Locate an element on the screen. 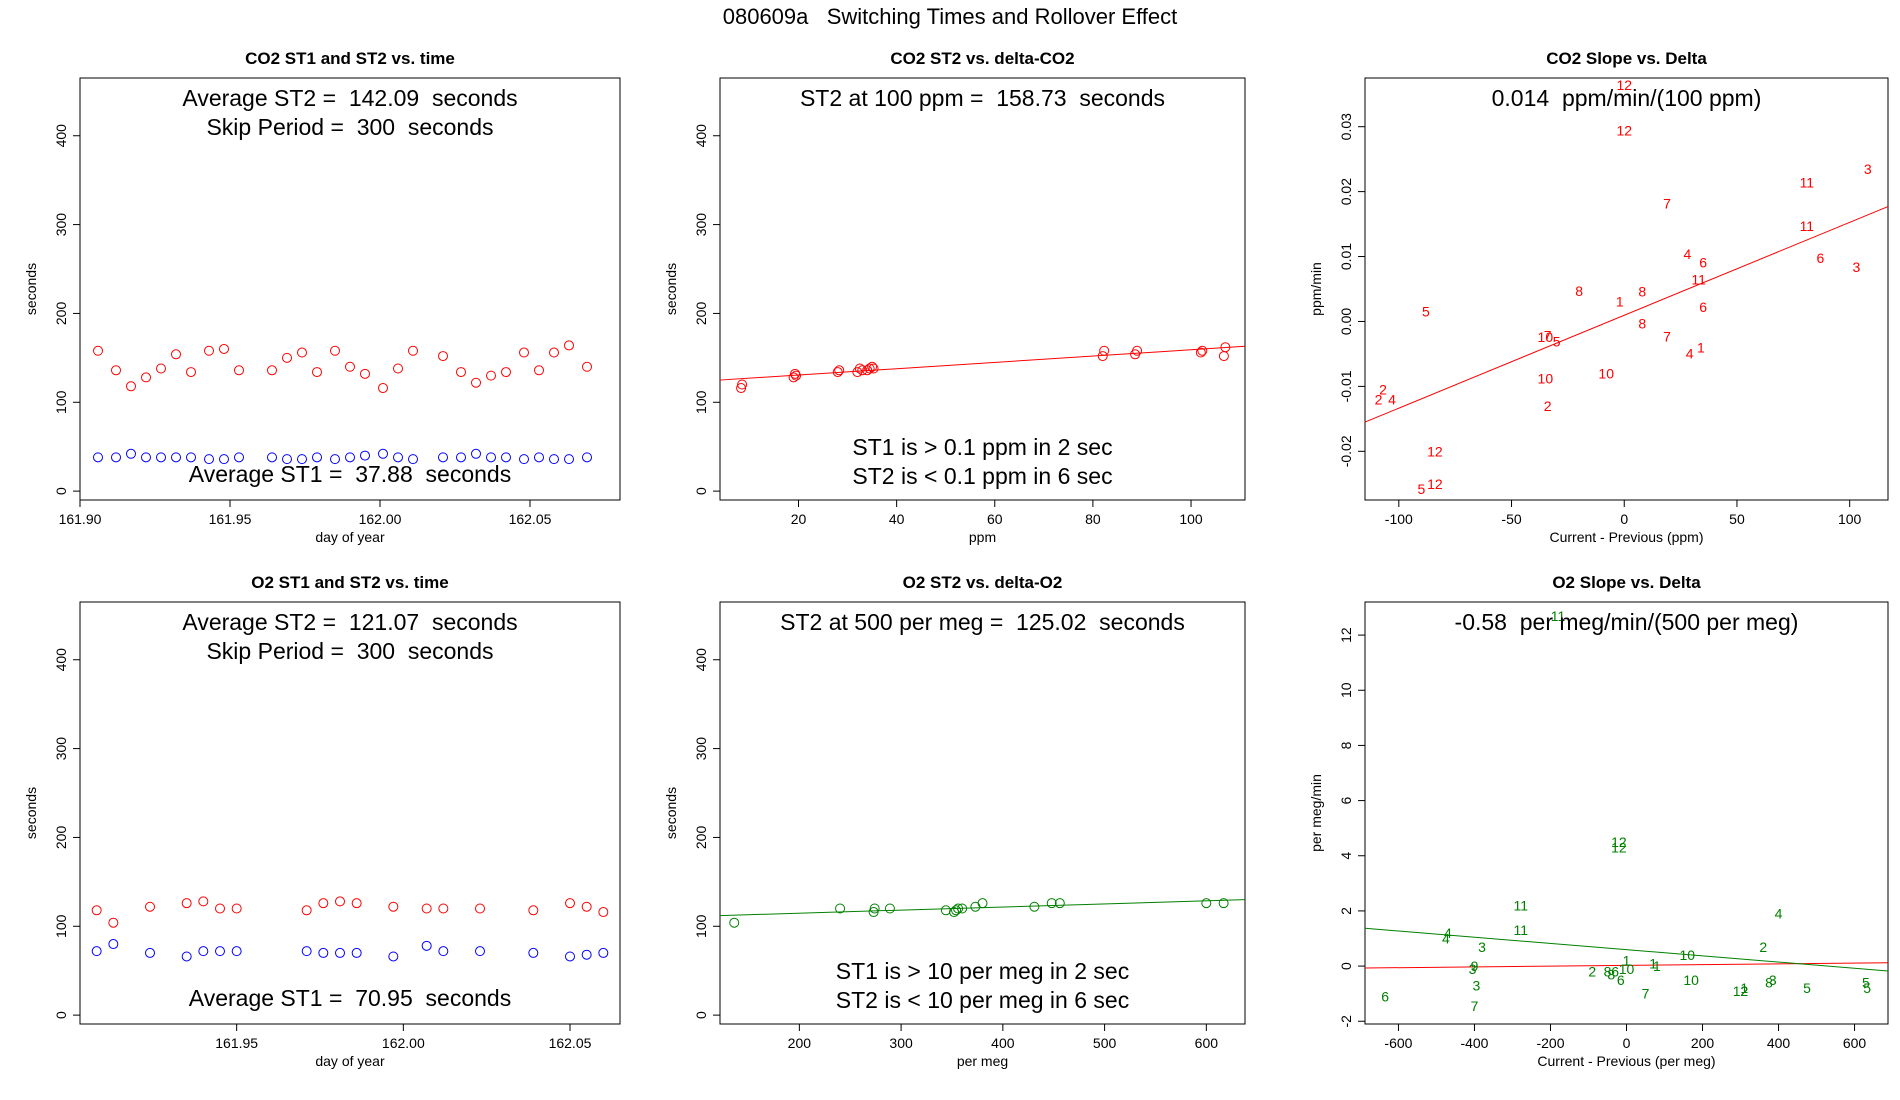 The width and height of the screenshot is (1900, 1100). point-label: 11 is located at coordinates (1698, 279).